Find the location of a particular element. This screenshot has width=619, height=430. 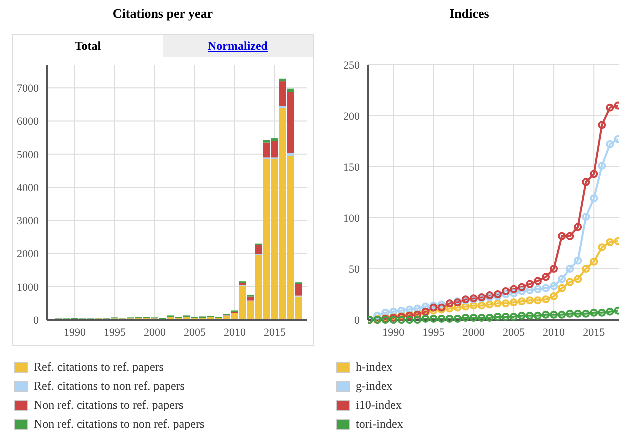

y-tick-label: 4000 is located at coordinates (28, 188).